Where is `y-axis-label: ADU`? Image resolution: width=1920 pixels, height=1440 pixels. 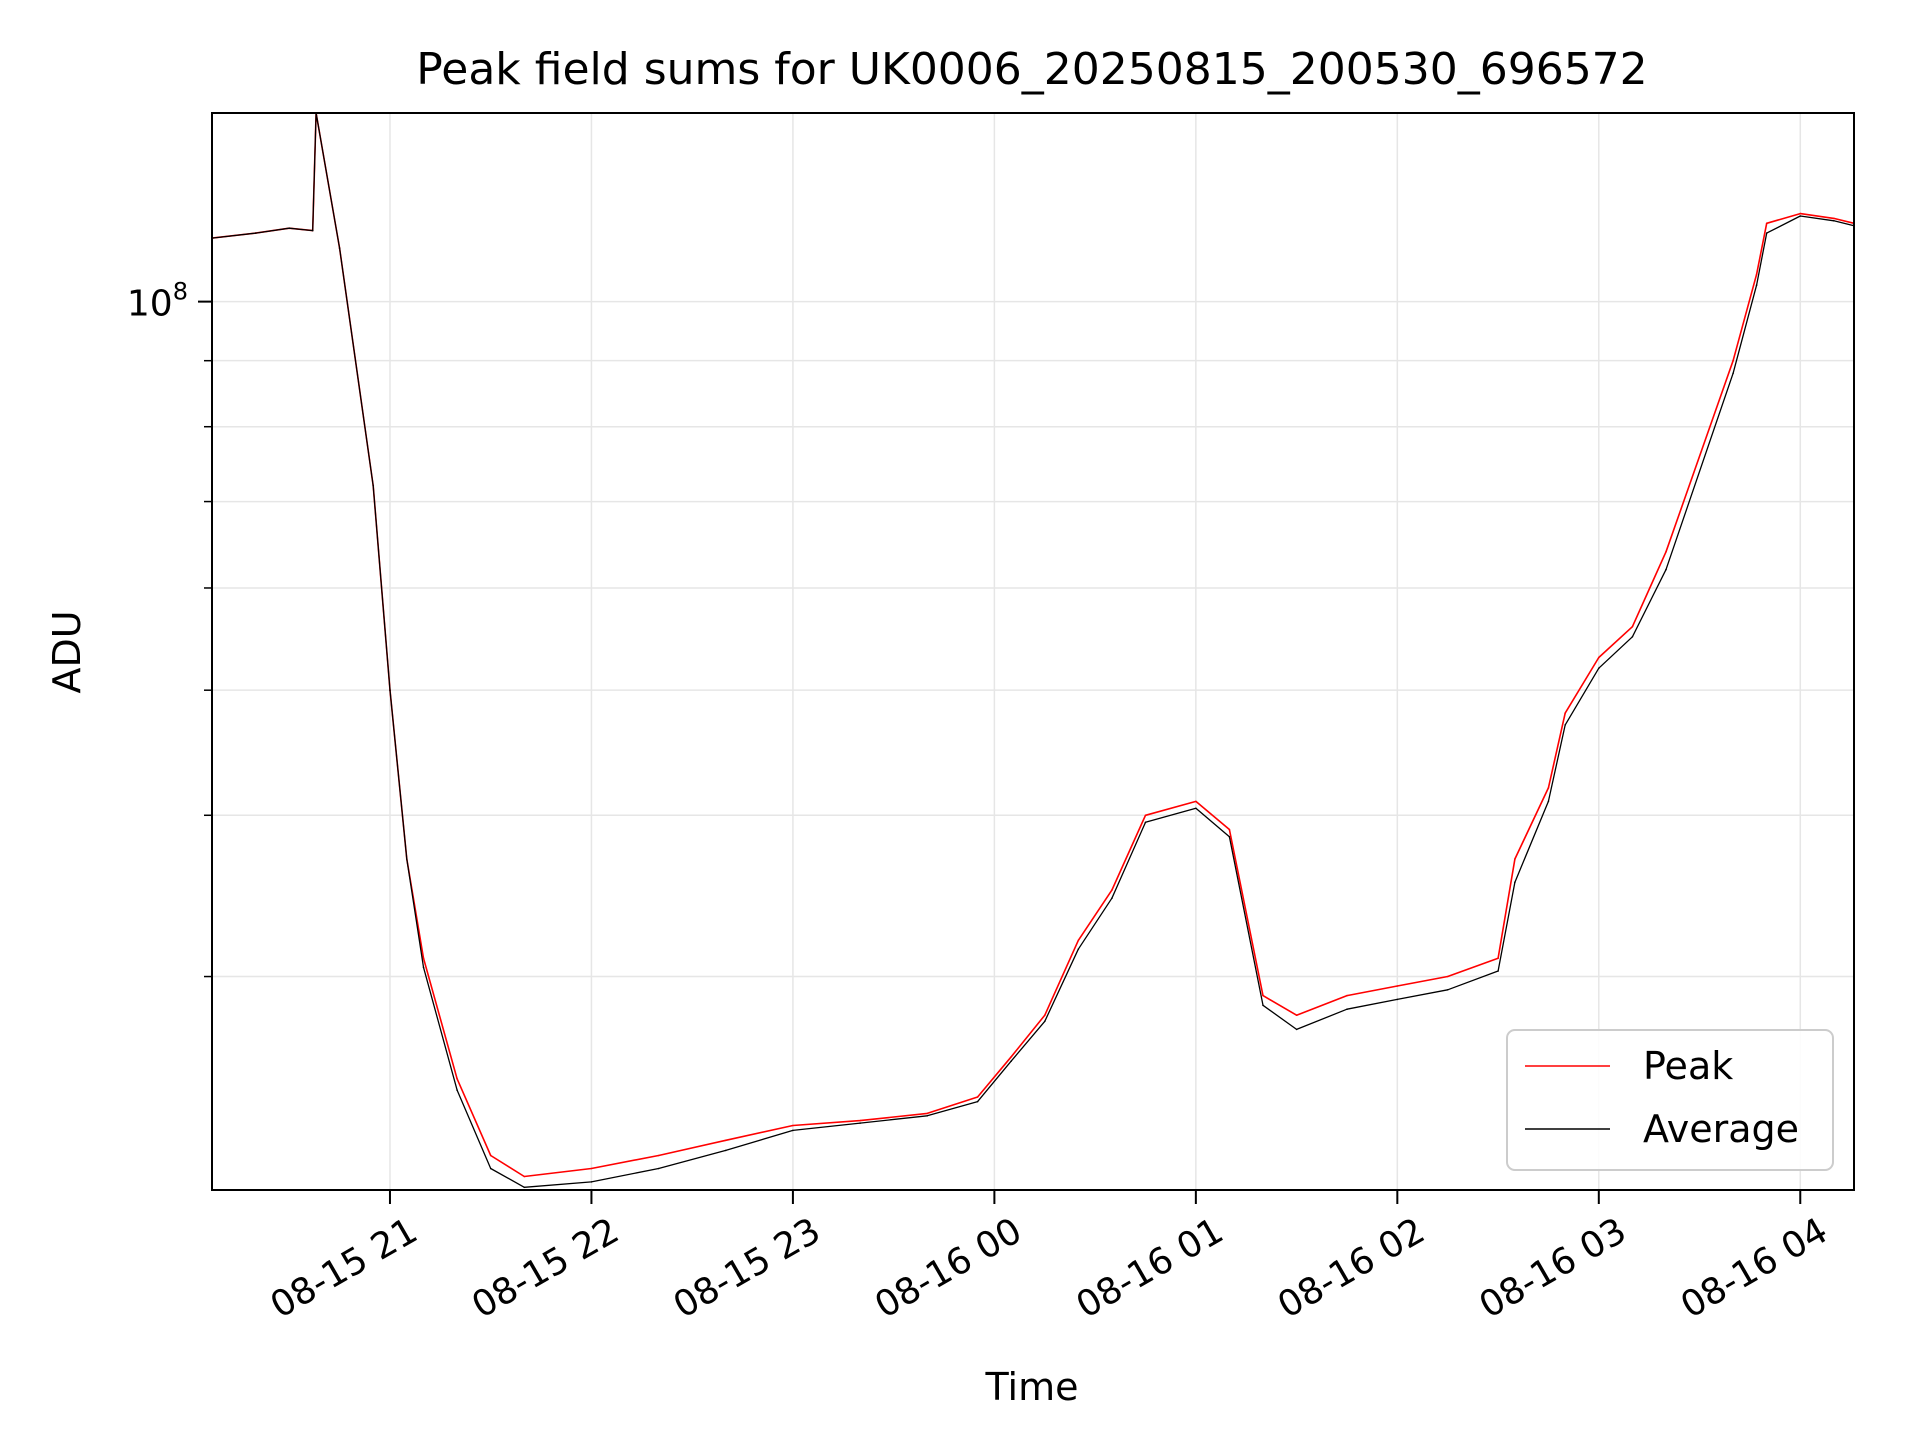
y-axis-label: ADU is located at coordinates (67, 651).